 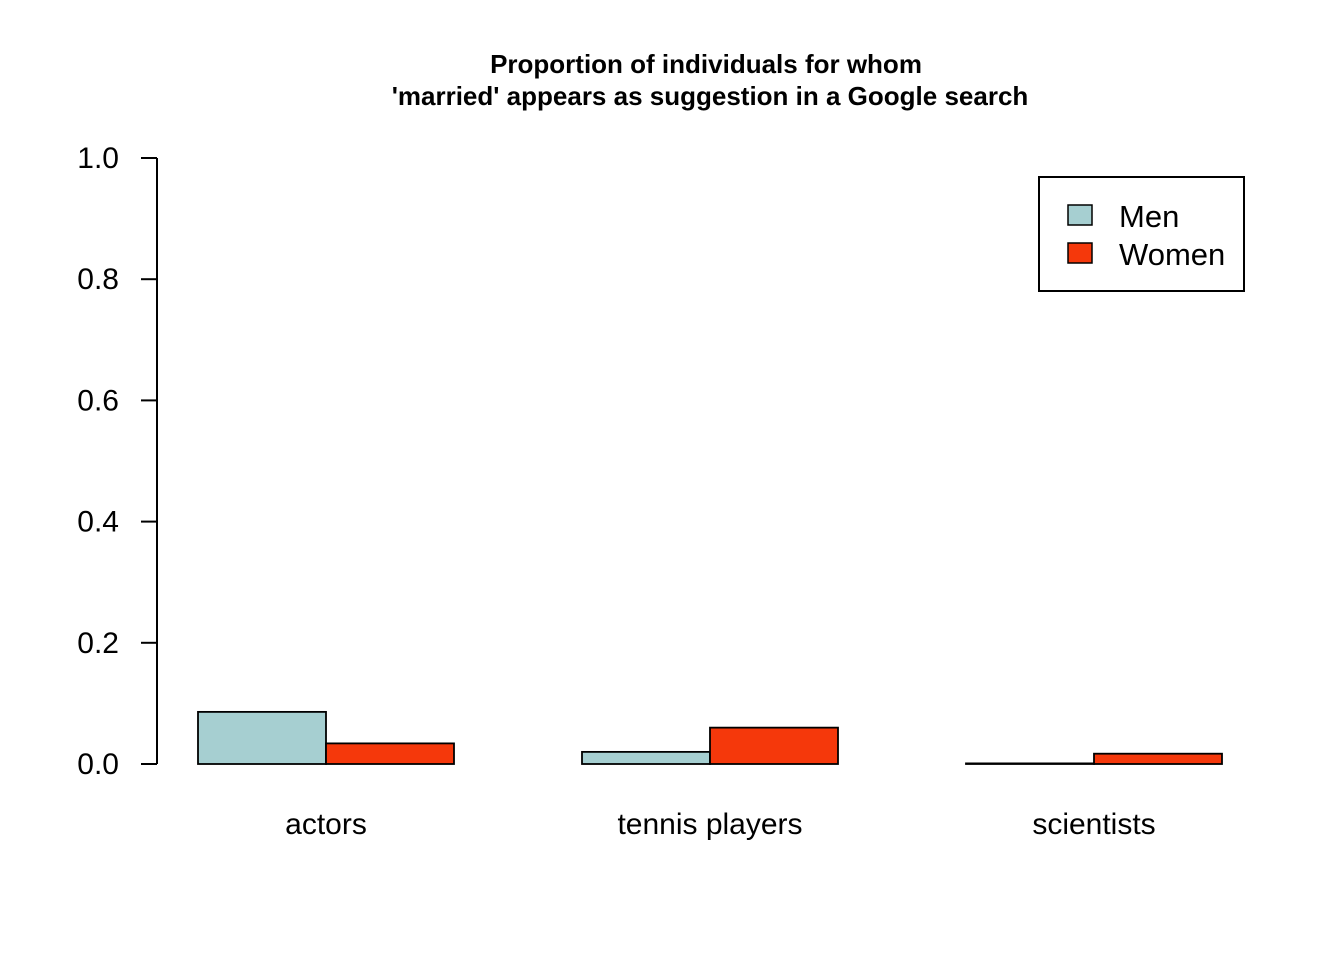 I want to click on y-tick-label: 0.6, so click(x=98, y=400).